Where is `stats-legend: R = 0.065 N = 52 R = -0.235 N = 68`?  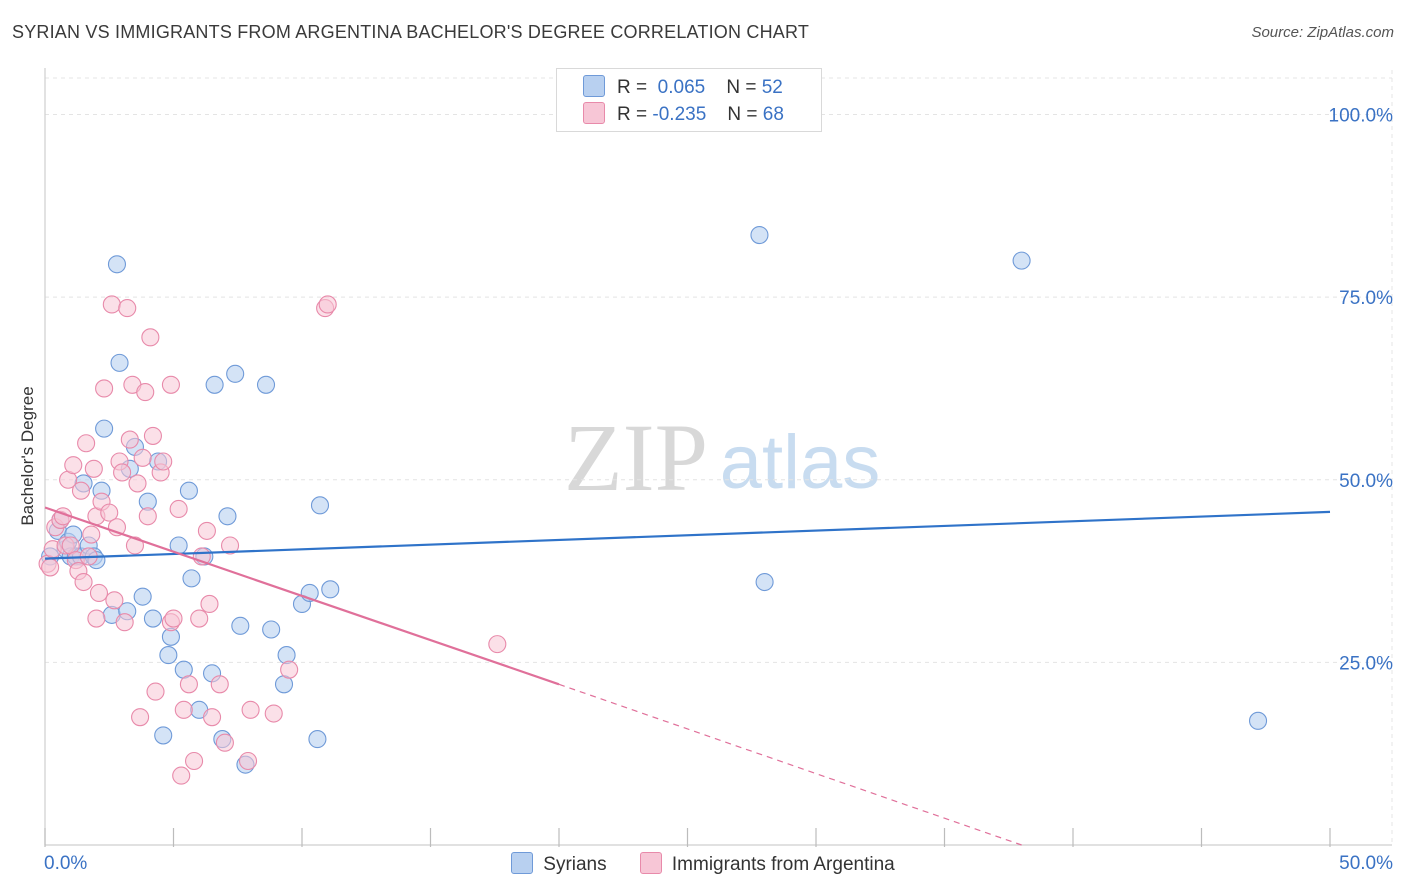
stats-legend: R = 0.065 N = 52 R = -0.235 N = 68 is located at coordinates (689, 100).